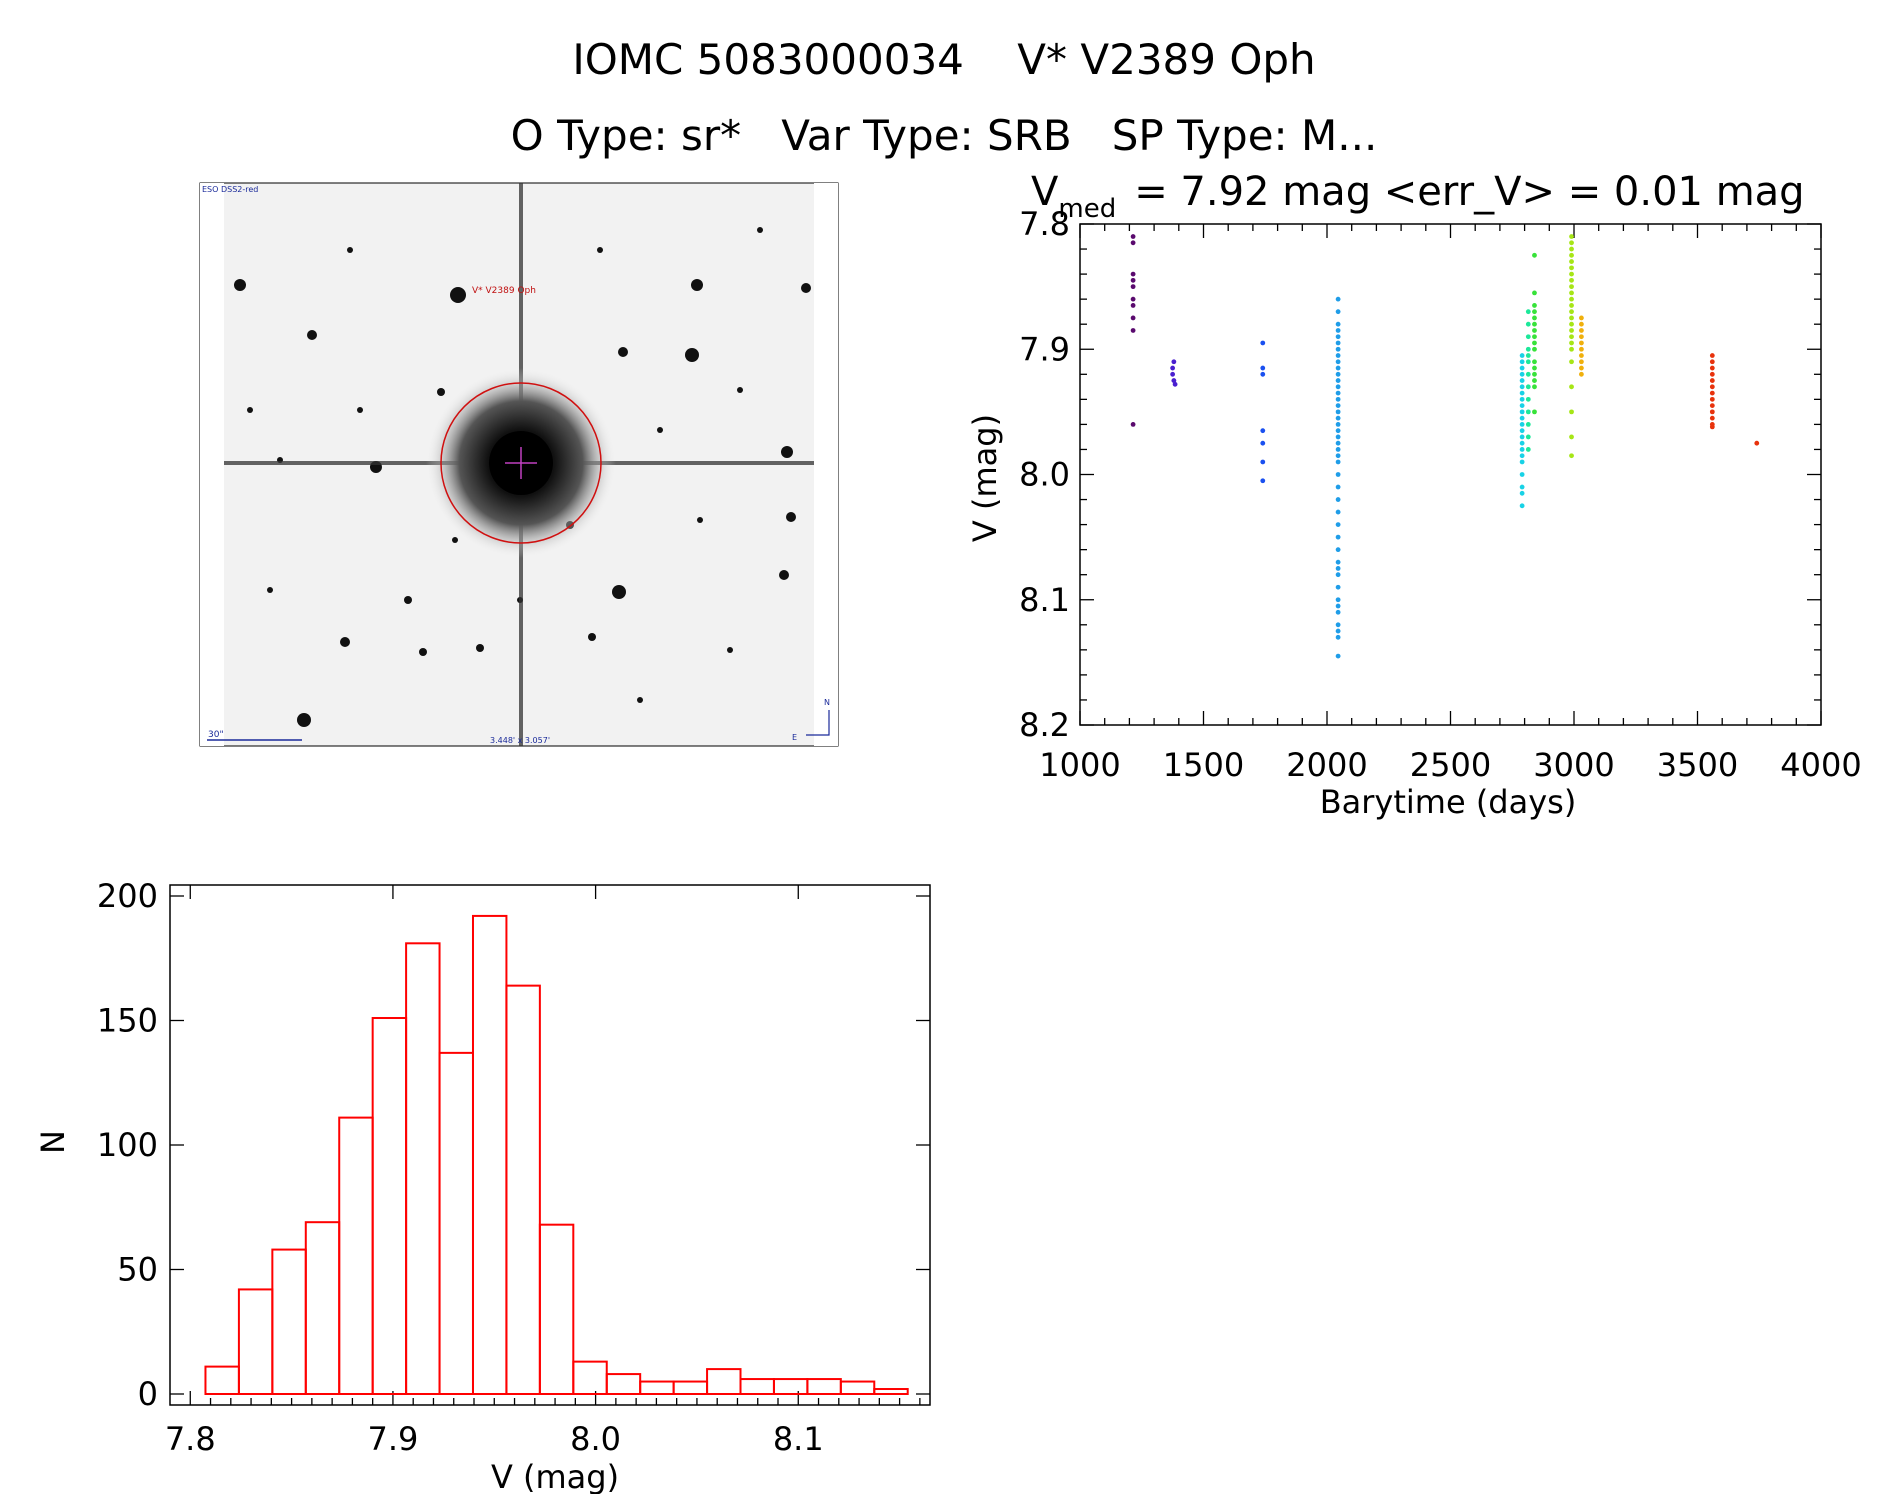 This screenshot has height=1494, width=1889. I want to click on scale-bar-label: 30", so click(216, 735).